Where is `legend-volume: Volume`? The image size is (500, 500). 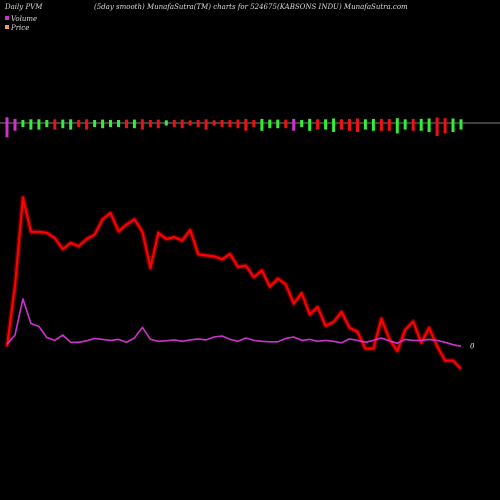 legend-volume: Volume is located at coordinates (21, 19).